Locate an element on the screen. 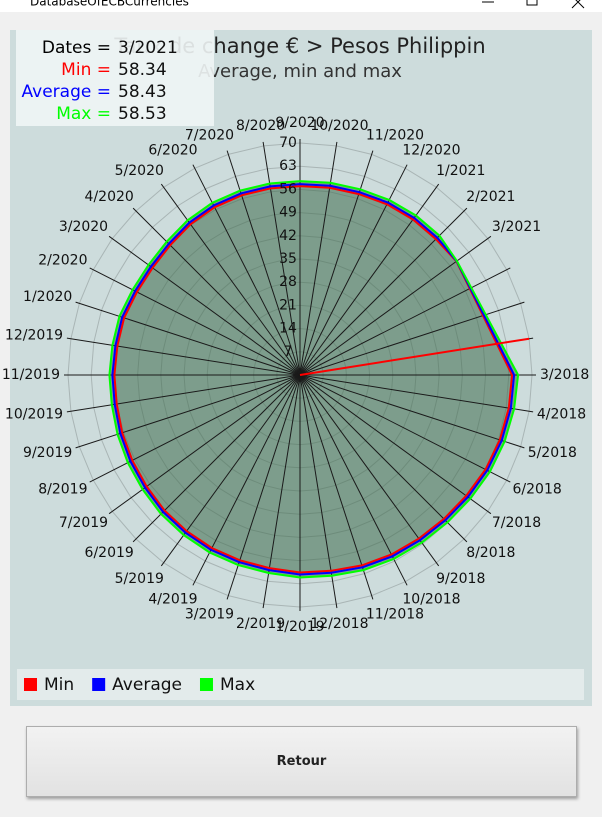  maximize-button is located at coordinates (532, 3).